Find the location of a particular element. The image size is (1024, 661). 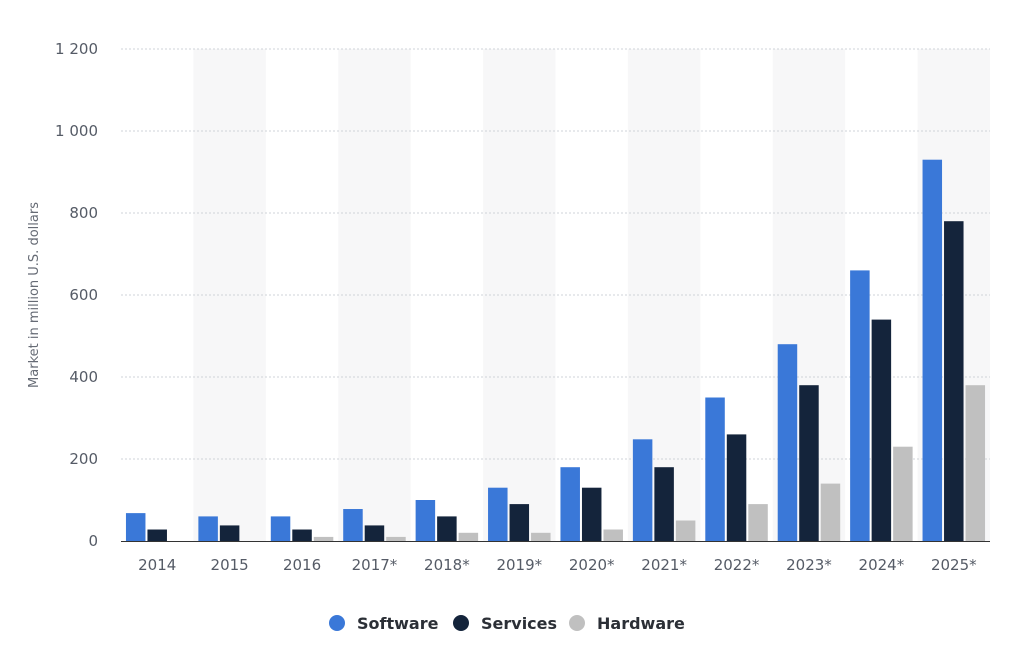

y-tick-label: 200 is located at coordinates (83, 459).